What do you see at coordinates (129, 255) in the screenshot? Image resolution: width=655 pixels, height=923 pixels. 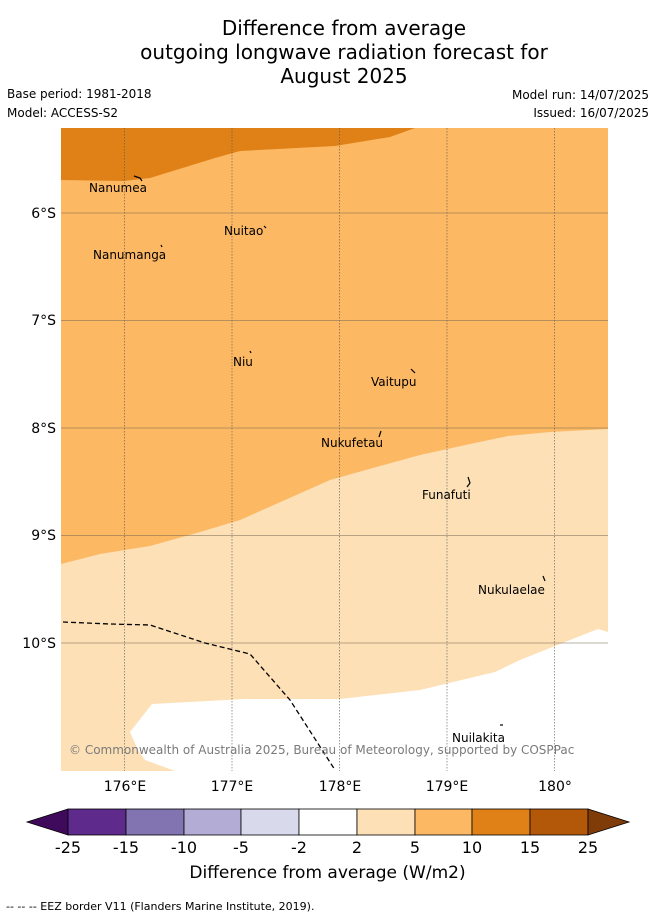 I see `place-label-nanumanga: Nanumanga` at bounding box center [129, 255].